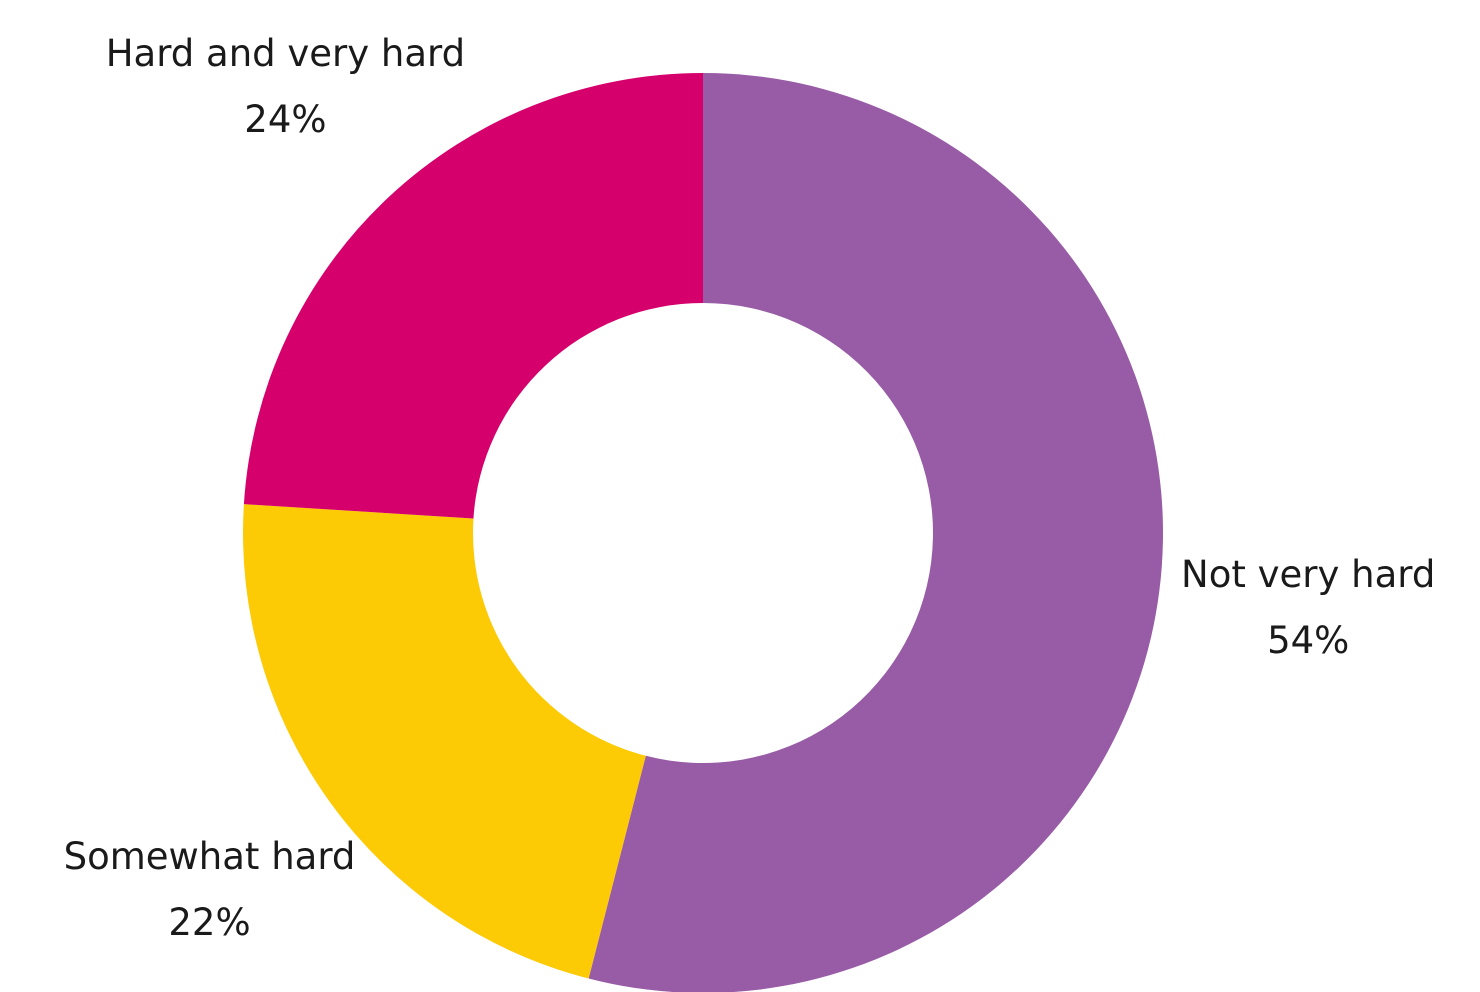 This screenshot has height=992, width=1480. What do you see at coordinates (1308, 640) in the screenshot?
I see `value-label: 54%` at bounding box center [1308, 640].